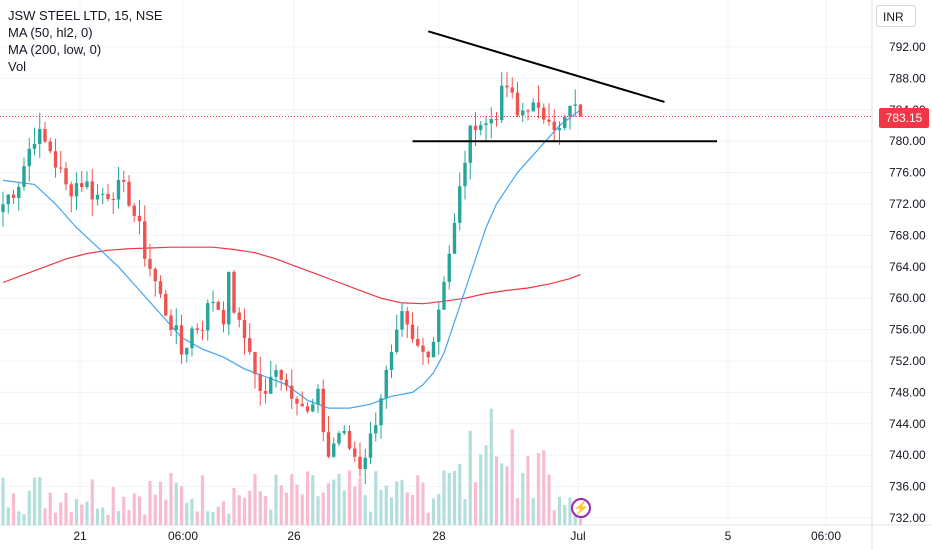 Image resolution: width=932 pixels, height=550 pixels. Describe the element at coordinates (907, 141) in the screenshot. I see `y-tick-label: 780.00` at that location.